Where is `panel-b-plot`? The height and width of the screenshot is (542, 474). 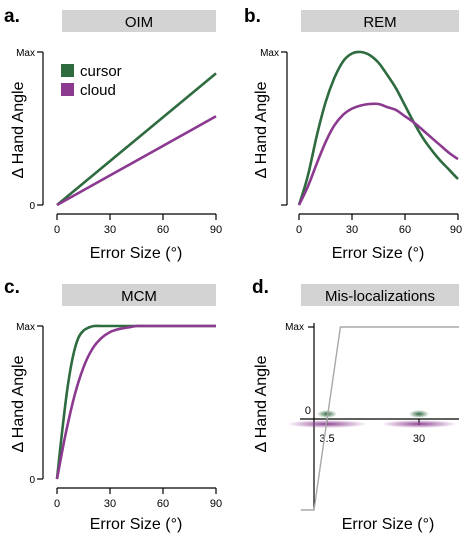 panel-b-plot is located at coordinates (378, 128).